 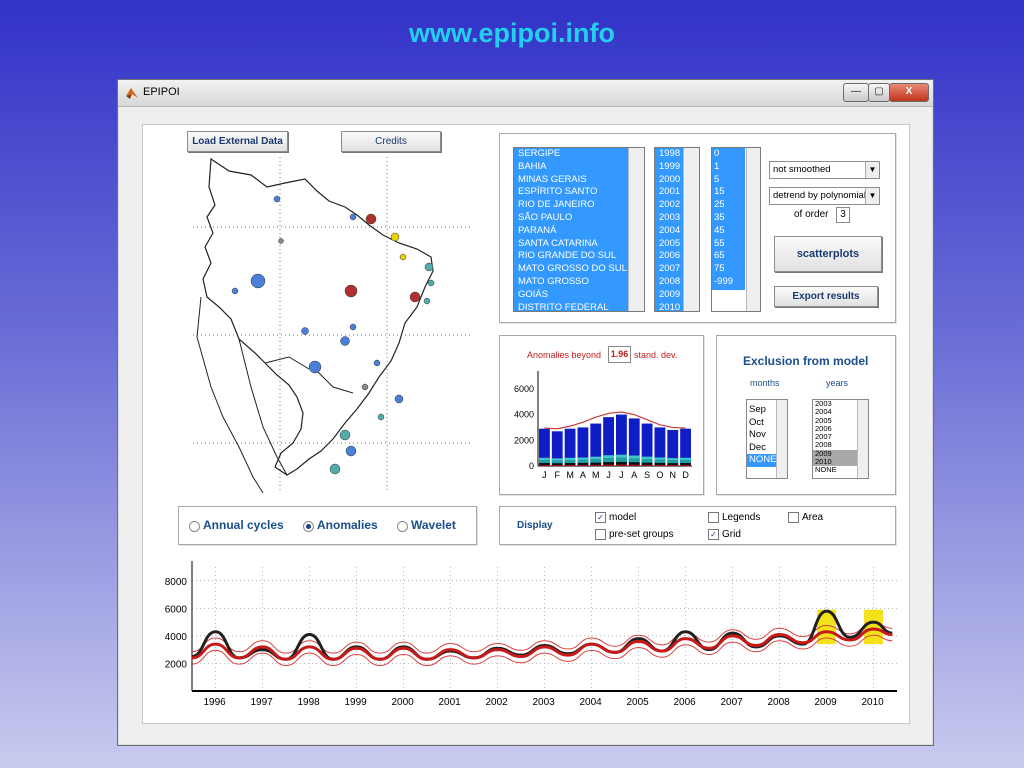 What do you see at coordinates (793, 517) in the screenshot?
I see `area-checkbox` at bounding box center [793, 517].